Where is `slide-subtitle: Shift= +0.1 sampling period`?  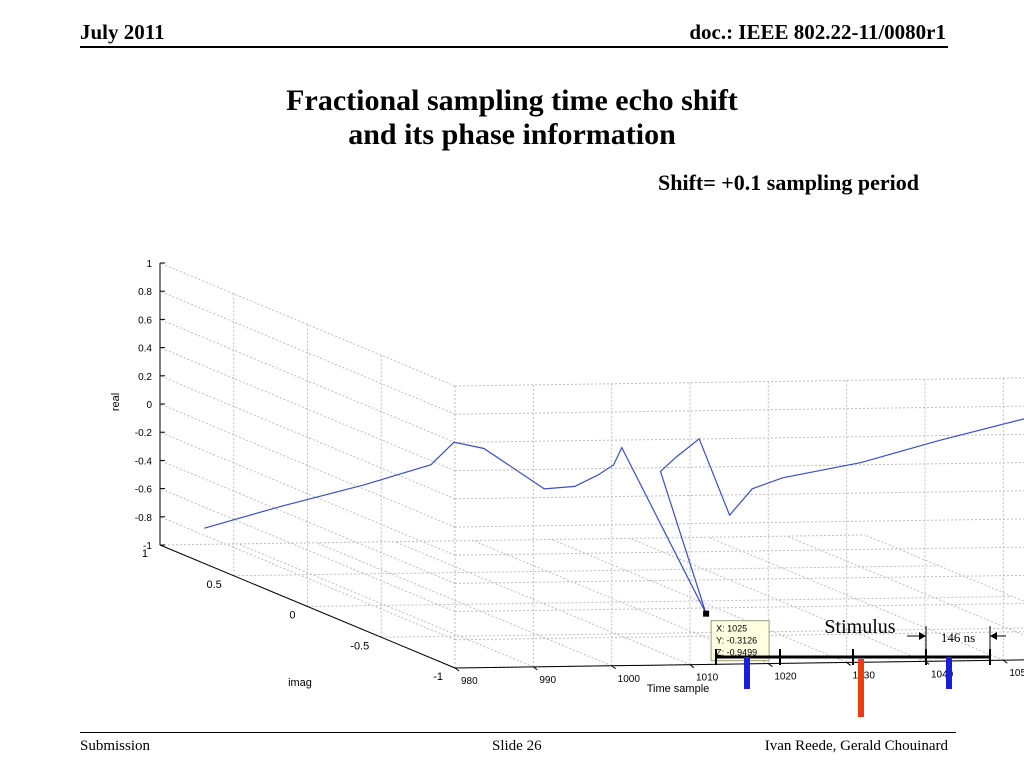
slide-subtitle: Shift= +0.1 sampling period is located at coordinates (789, 182).